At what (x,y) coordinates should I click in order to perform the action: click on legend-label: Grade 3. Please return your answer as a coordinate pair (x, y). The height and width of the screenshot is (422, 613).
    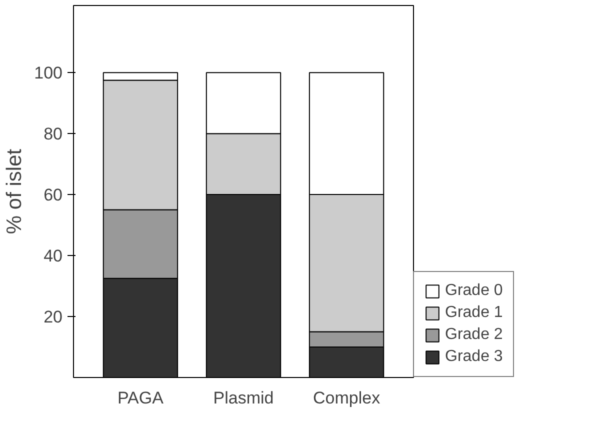
    Looking at the image, I should click on (474, 357).